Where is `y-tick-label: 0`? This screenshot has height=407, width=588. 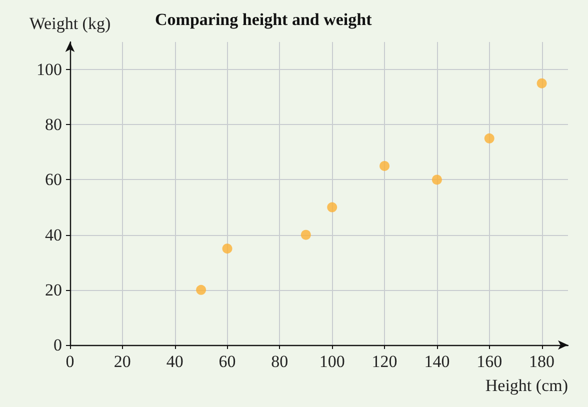 y-tick-label: 0 is located at coordinates (58, 345).